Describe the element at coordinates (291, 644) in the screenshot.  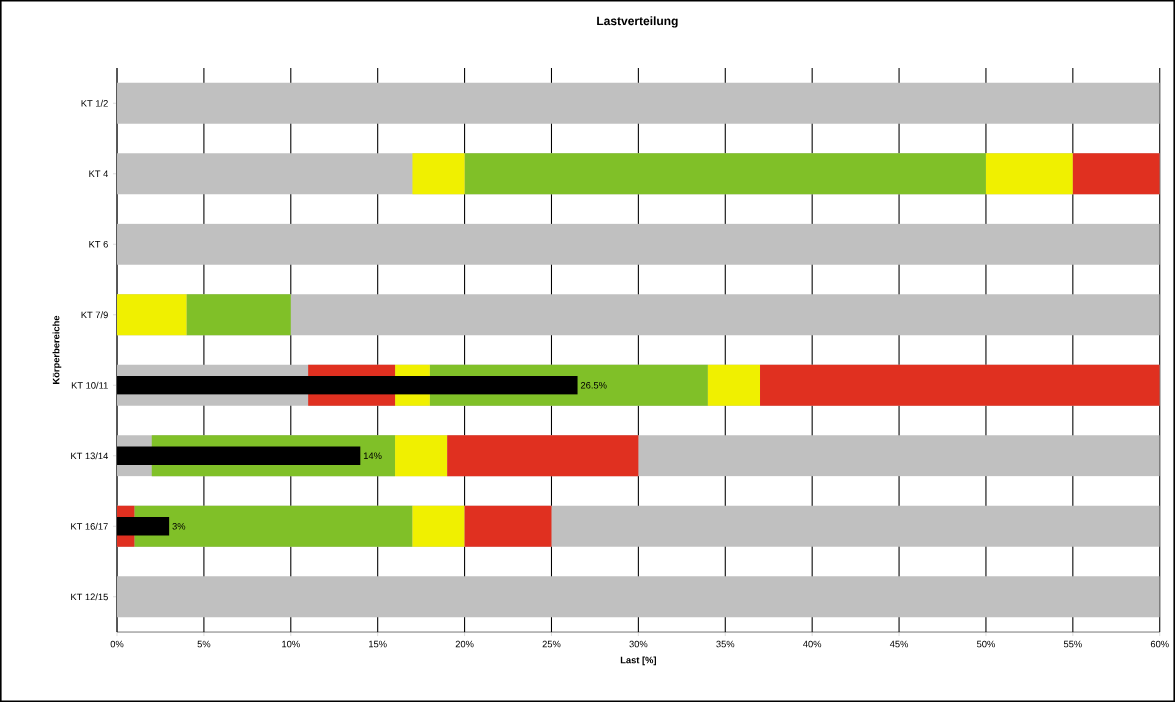
I see `x-tick-label: 10%` at that location.